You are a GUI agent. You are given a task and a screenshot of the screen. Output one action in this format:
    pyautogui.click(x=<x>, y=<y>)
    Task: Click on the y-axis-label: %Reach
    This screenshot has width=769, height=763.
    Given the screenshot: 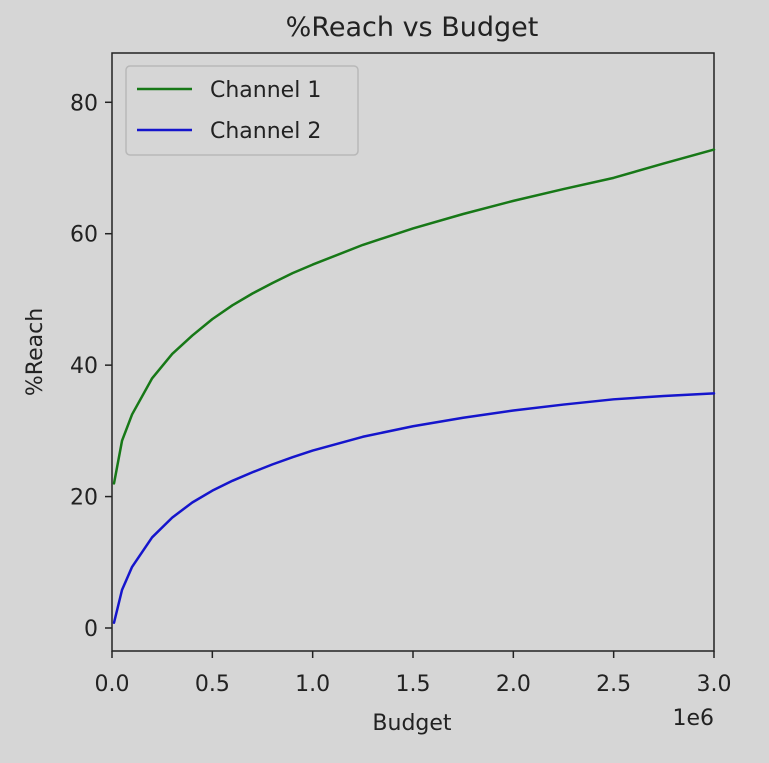 What is the action you would take?
    pyautogui.click(x=35, y=352)
    